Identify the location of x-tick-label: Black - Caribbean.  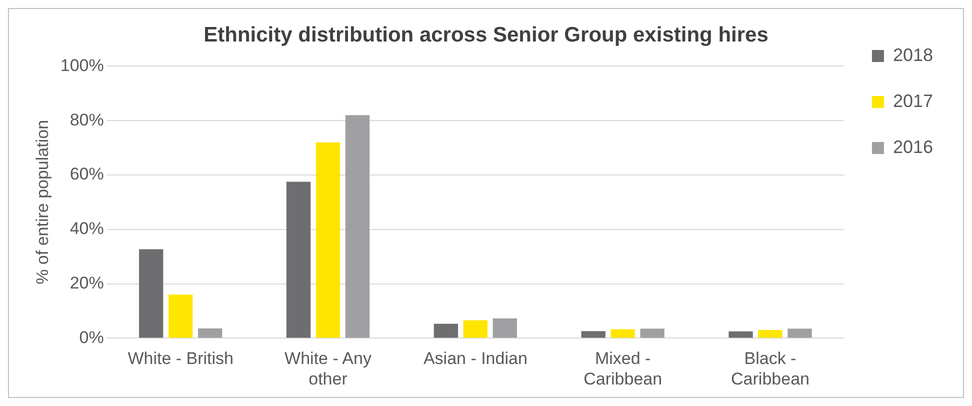
(770, 368).